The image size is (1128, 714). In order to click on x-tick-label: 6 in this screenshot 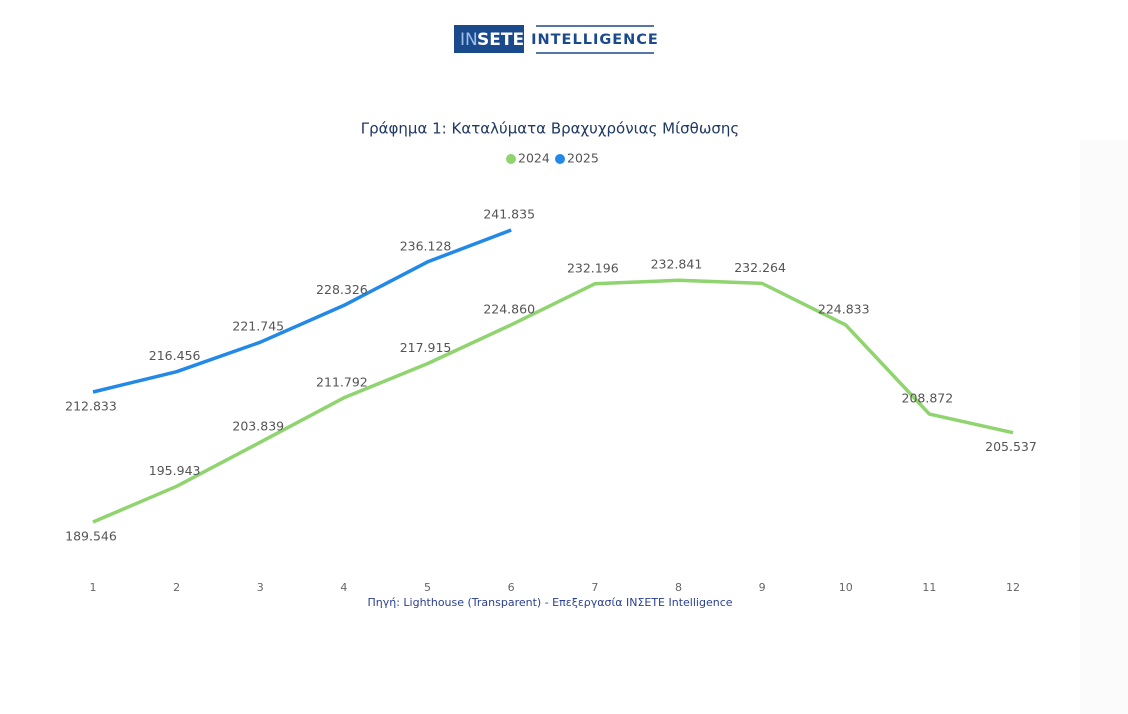, I will do `click(511, 587)`.